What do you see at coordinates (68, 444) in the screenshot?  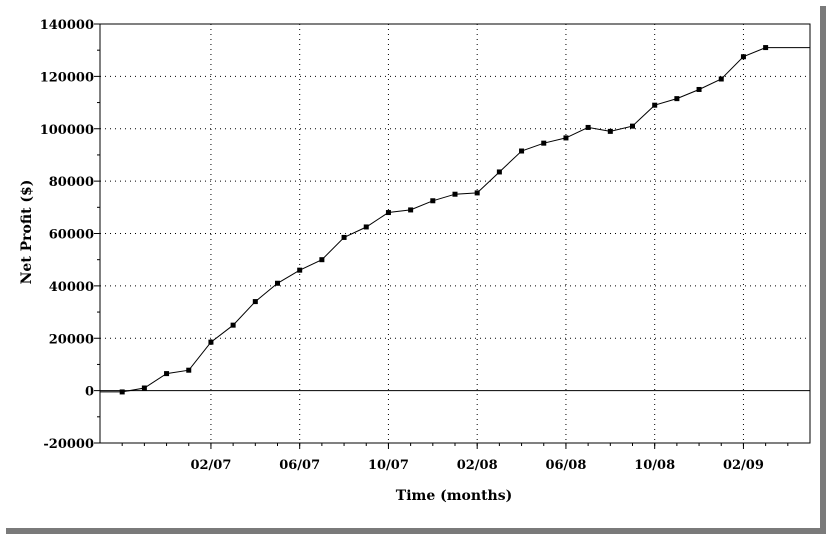 I see `y-tick-label: -20000` at bounding box center [68, 444].